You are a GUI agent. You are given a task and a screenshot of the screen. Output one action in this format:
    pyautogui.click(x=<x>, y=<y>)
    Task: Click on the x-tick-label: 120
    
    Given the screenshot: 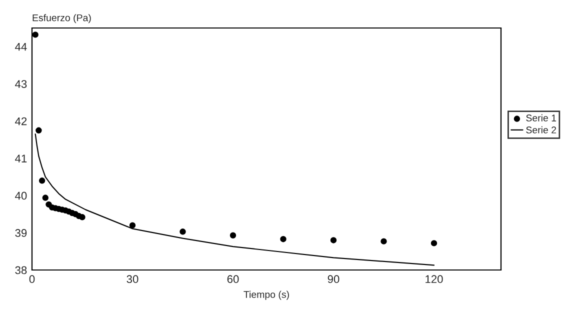 What is the action you would take?
    pyautogui.click(x=434, y=279)
    